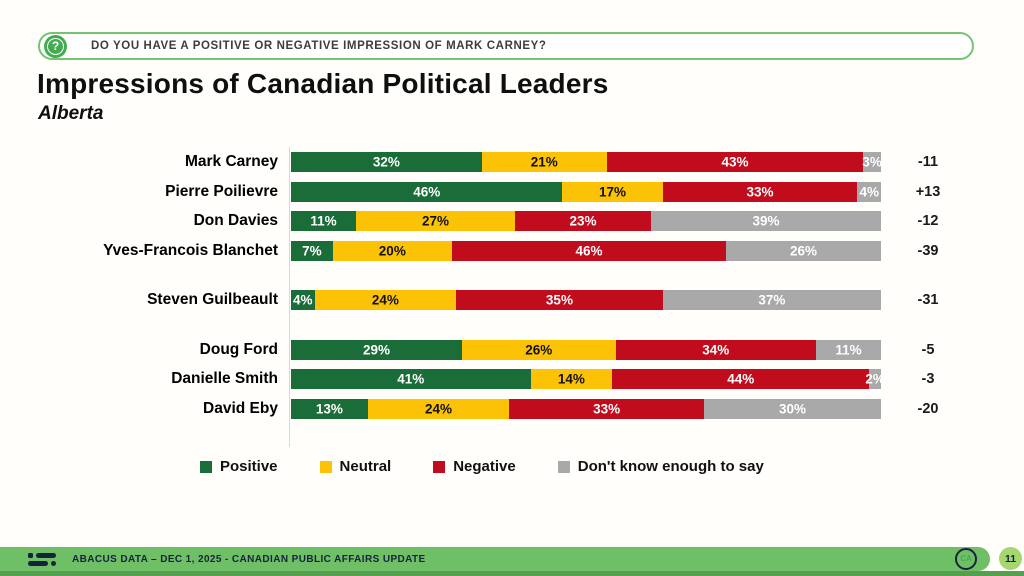 The width and height of the screenshot is (1024, 576). I want to click on segment-positive: 7%, so click(312, 250).